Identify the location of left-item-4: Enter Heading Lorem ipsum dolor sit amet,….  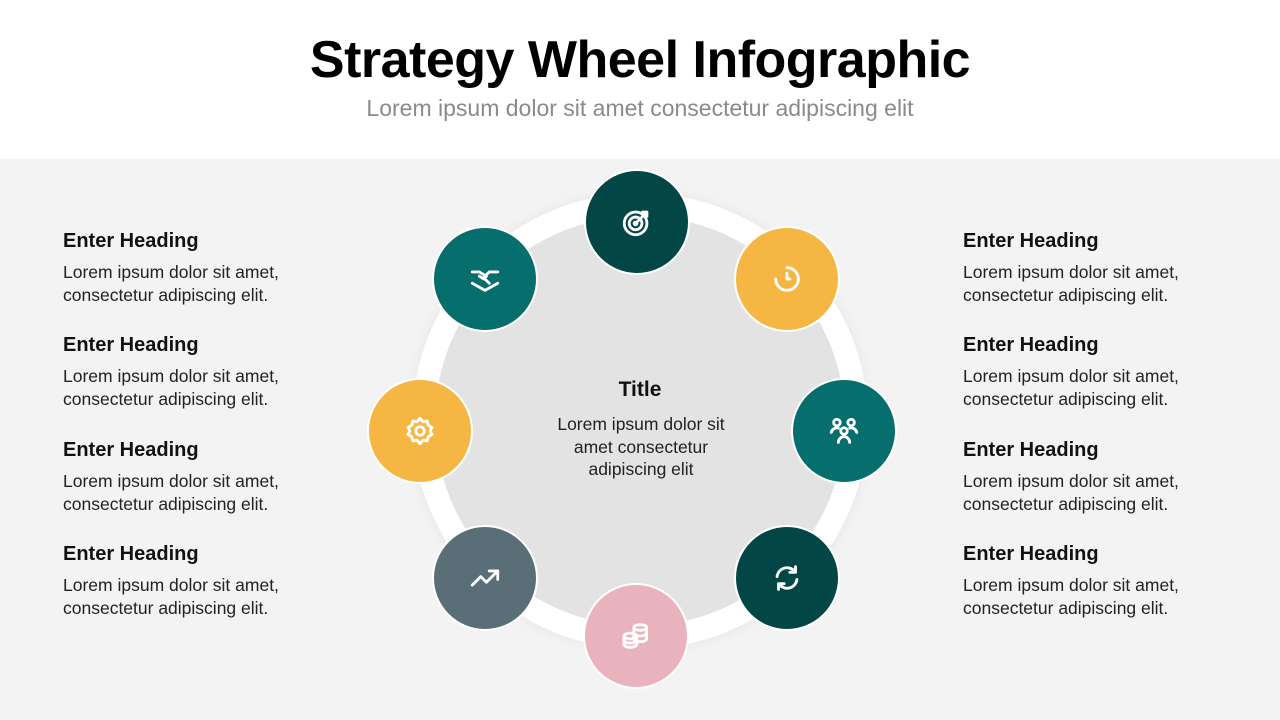
(213, 581).